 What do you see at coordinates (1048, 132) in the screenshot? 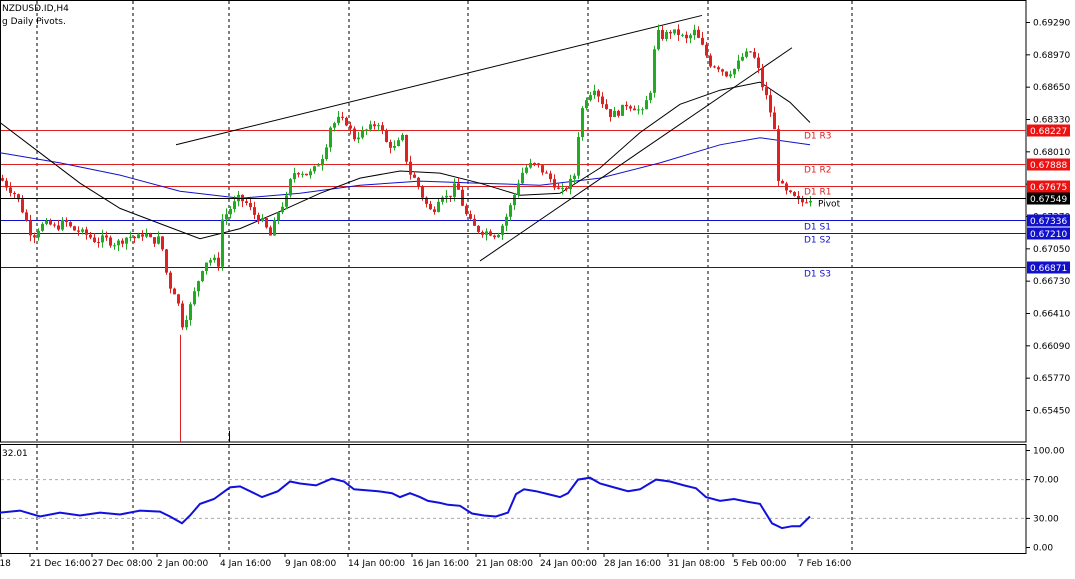
I see `price-label-text: 0.68227` at bounding box center [1048, 132].